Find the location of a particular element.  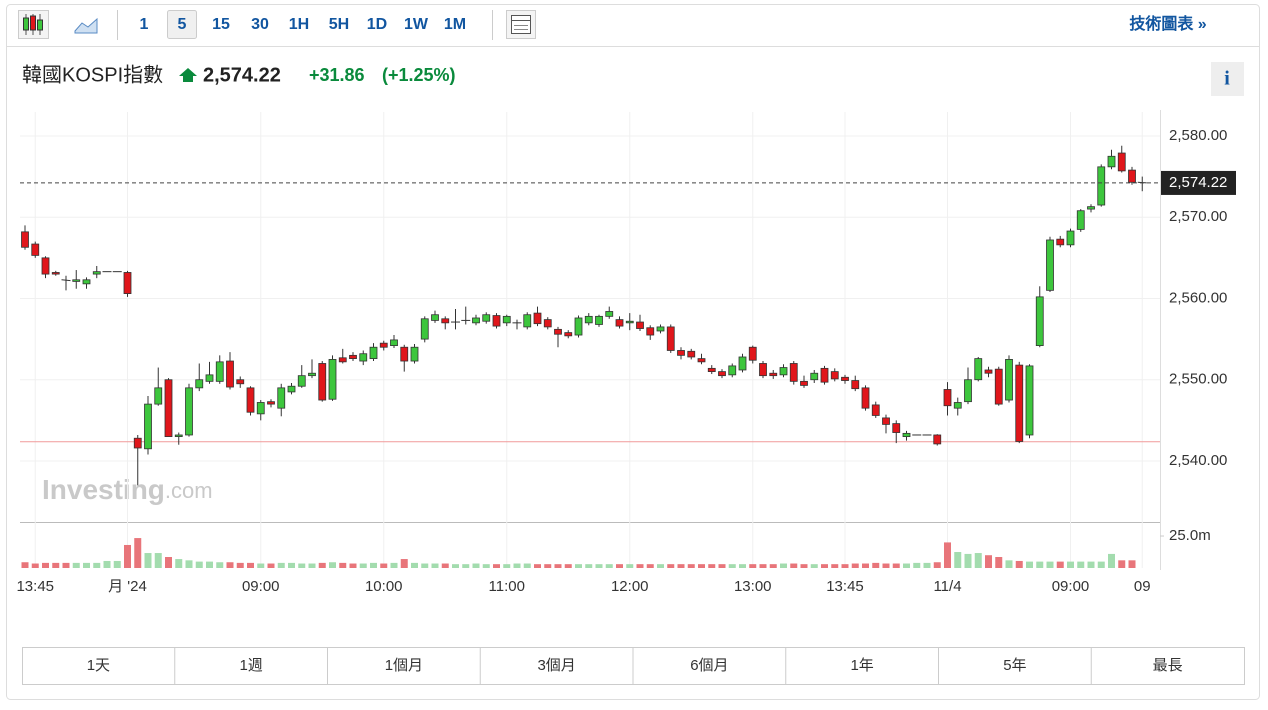

table-icon is located at coordinates (521, 24).